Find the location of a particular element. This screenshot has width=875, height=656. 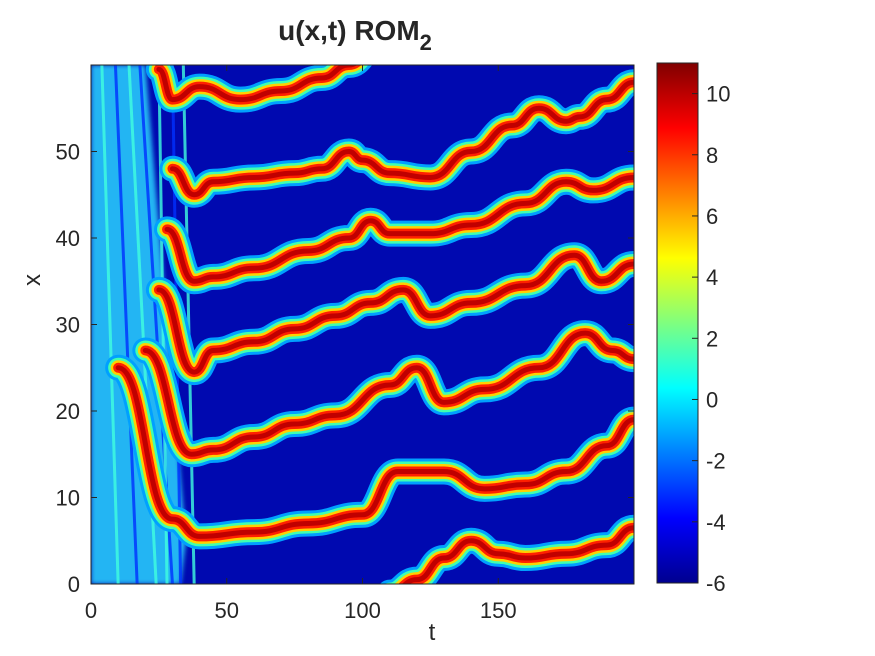

colorbar-tick-label: 2 is located at coordinates (712, 338).